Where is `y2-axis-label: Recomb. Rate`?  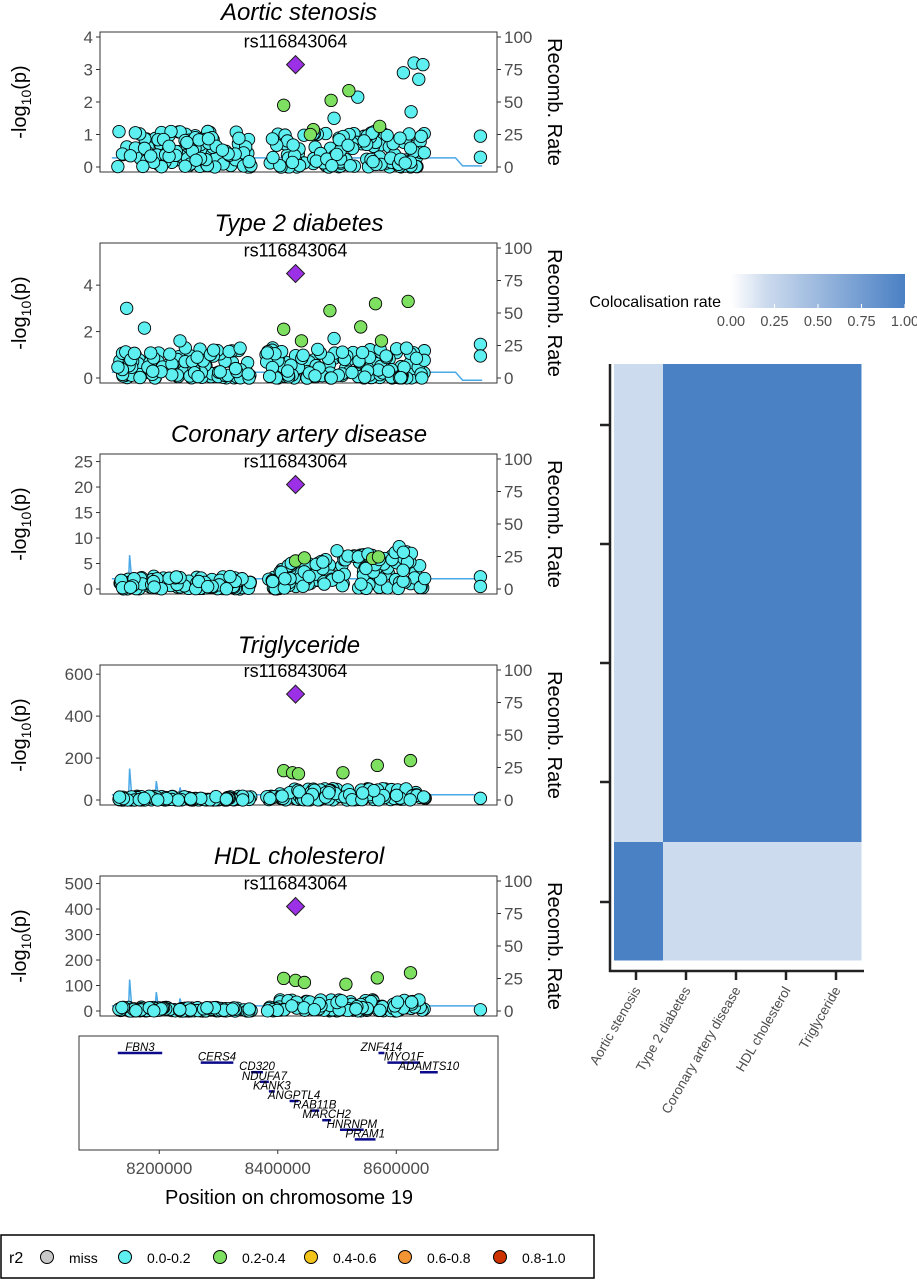
y2-axis-label: Recomb. Rate is located at coordinates (554, 102).